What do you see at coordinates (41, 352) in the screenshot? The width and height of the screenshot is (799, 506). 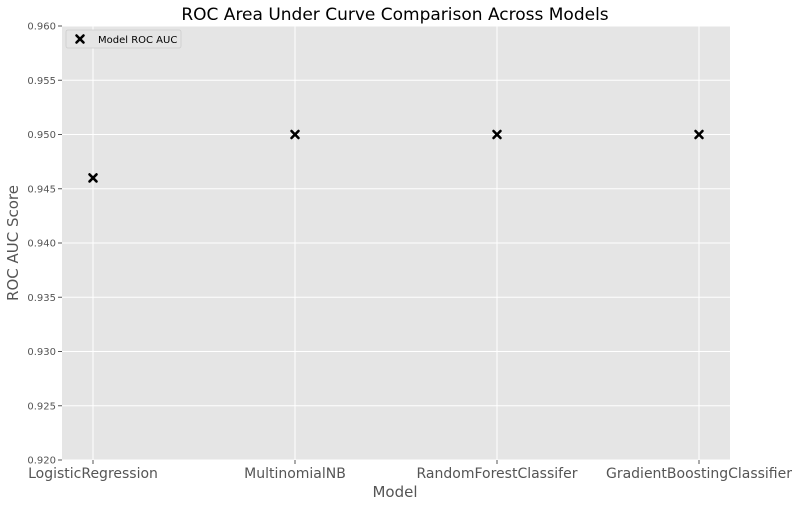 I see `y-tick-label: 0.930` at bounding box center [41, 352].